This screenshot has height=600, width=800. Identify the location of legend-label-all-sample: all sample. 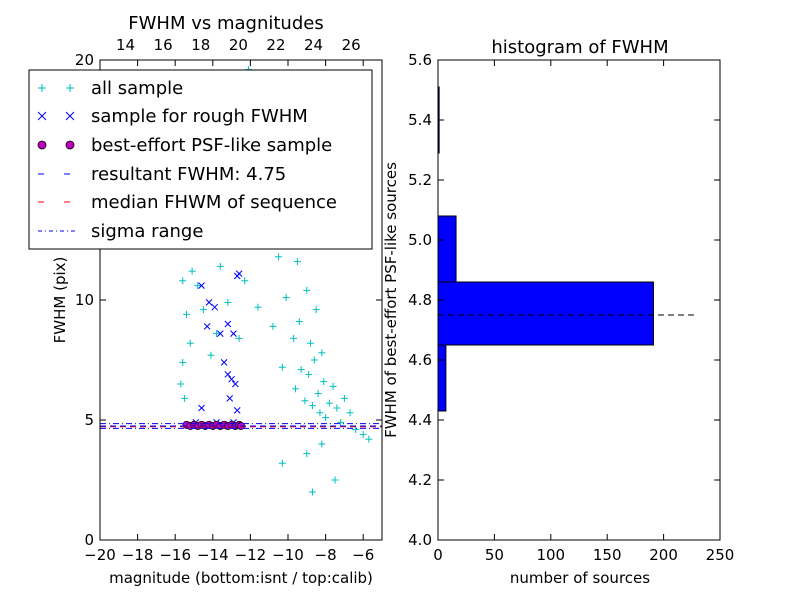
(137, 88).